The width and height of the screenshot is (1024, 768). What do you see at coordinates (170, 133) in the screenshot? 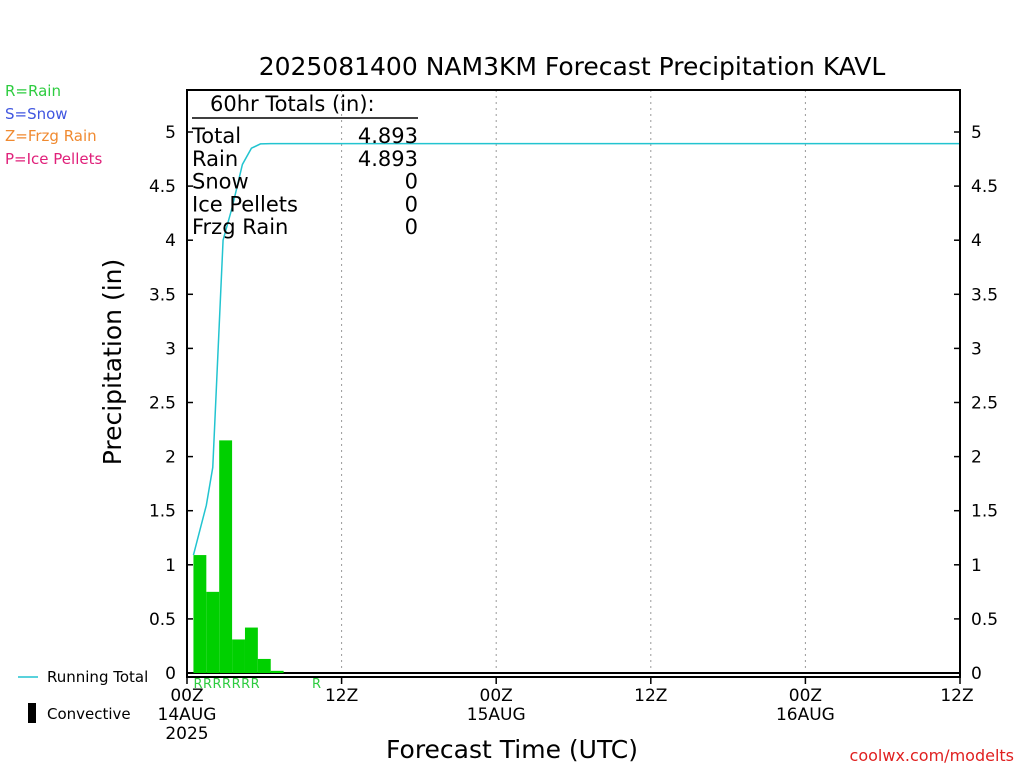
I see `ytick-left-label-10: 5` at bounding box center [170, 133].